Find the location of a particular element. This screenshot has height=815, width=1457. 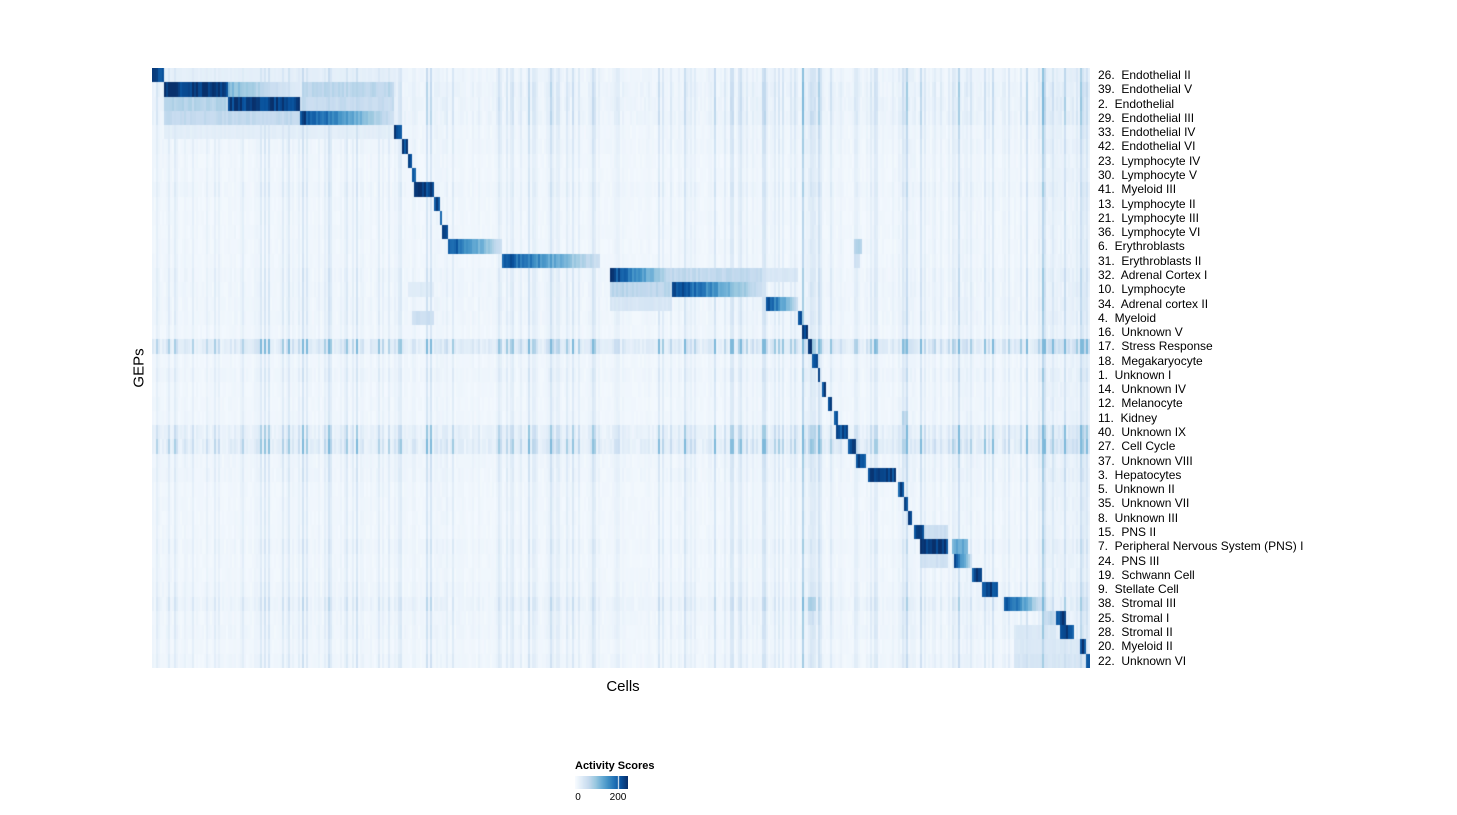

gep-row-label: 4. Myeloid is located at coordinates (1127, 317).